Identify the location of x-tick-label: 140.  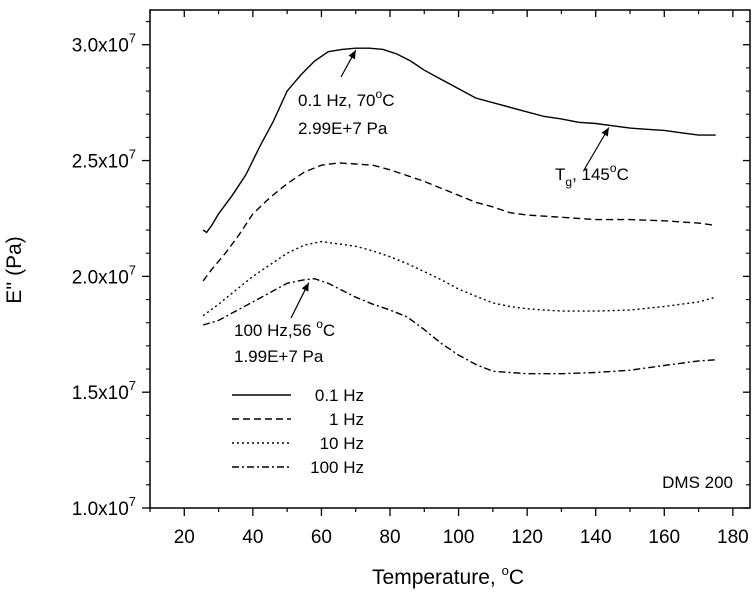
(596, 537).